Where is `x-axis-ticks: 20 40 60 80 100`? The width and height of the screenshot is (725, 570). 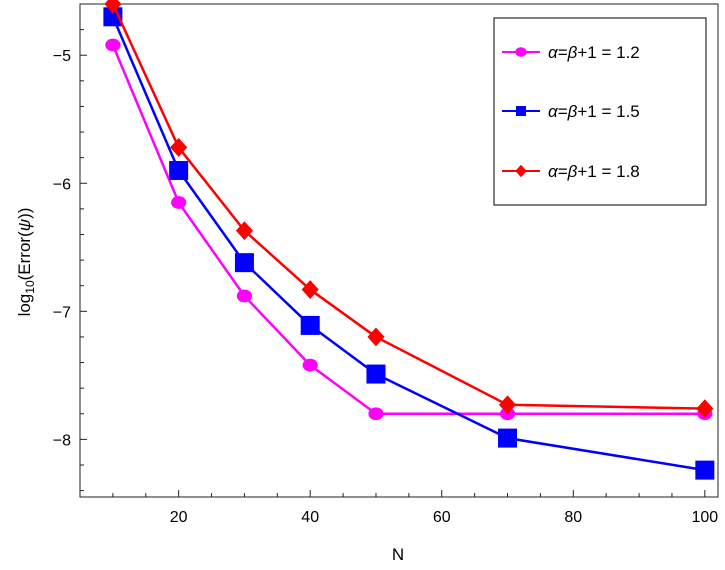 x-axis-ticks: 20 40 60 80 100 is located at coordinates (415, 508).